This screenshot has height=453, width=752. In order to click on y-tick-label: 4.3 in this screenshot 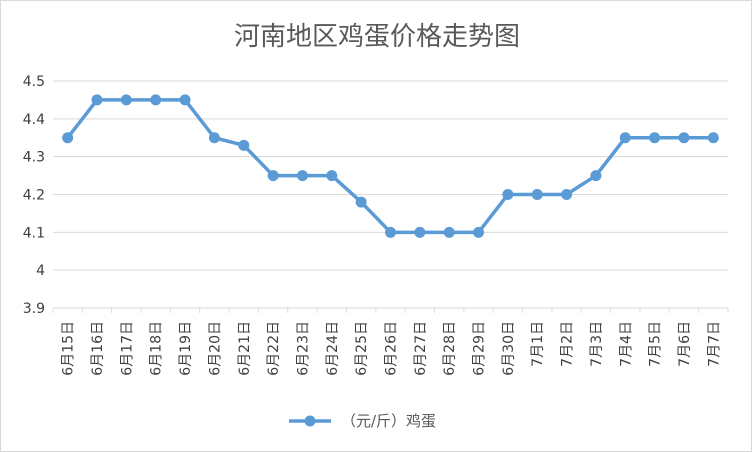, I will do `click(34, 158)`.